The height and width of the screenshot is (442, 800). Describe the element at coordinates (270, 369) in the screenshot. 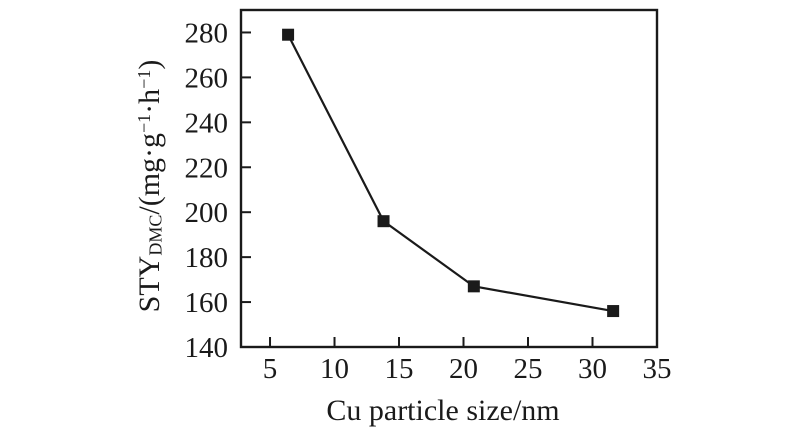

I see `x-tick-label: 5` at that location.